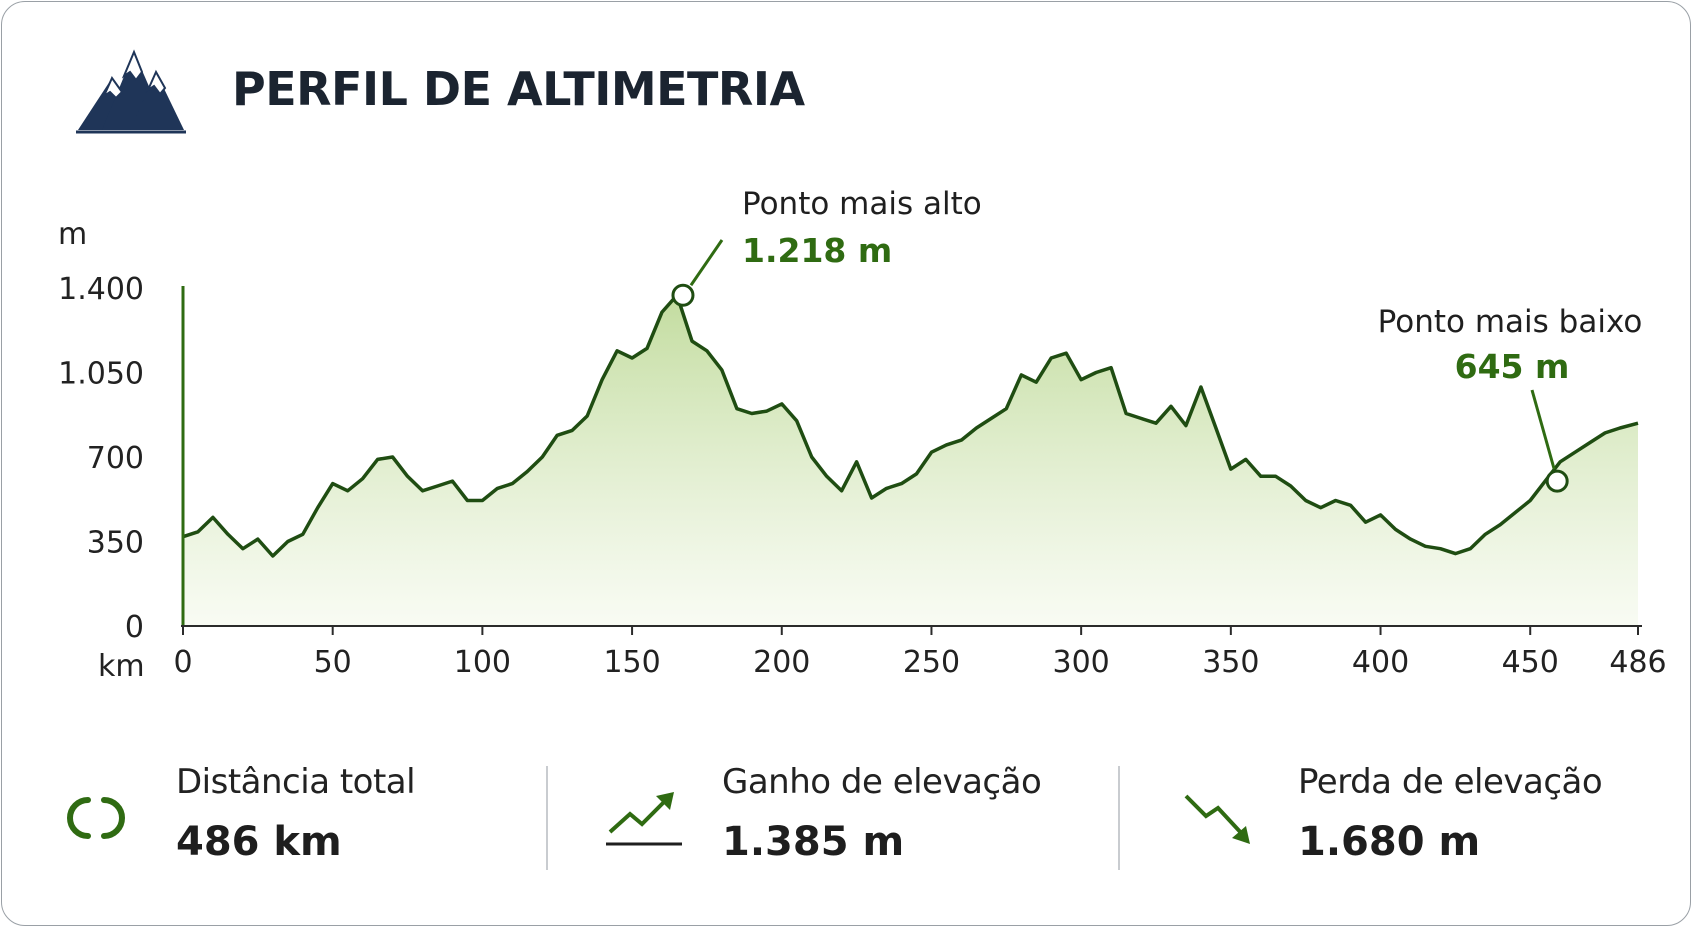 Image resolution: width=1694 pixels, height=929 pixels. What do you see at coordinates (482, 662) in the screenshot?
I see `x-tick-label: 100` at bounding box center [482, 662].